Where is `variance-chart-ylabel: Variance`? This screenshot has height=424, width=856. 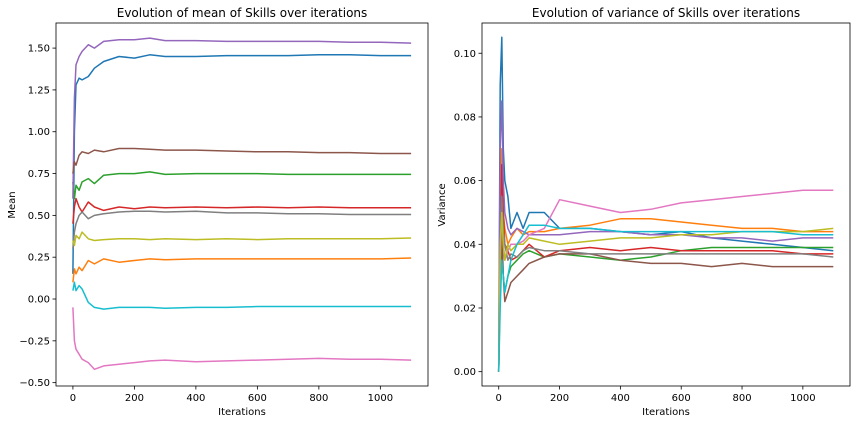
variance-chart-ylabel: Variance is located at coordinates (442, 204).